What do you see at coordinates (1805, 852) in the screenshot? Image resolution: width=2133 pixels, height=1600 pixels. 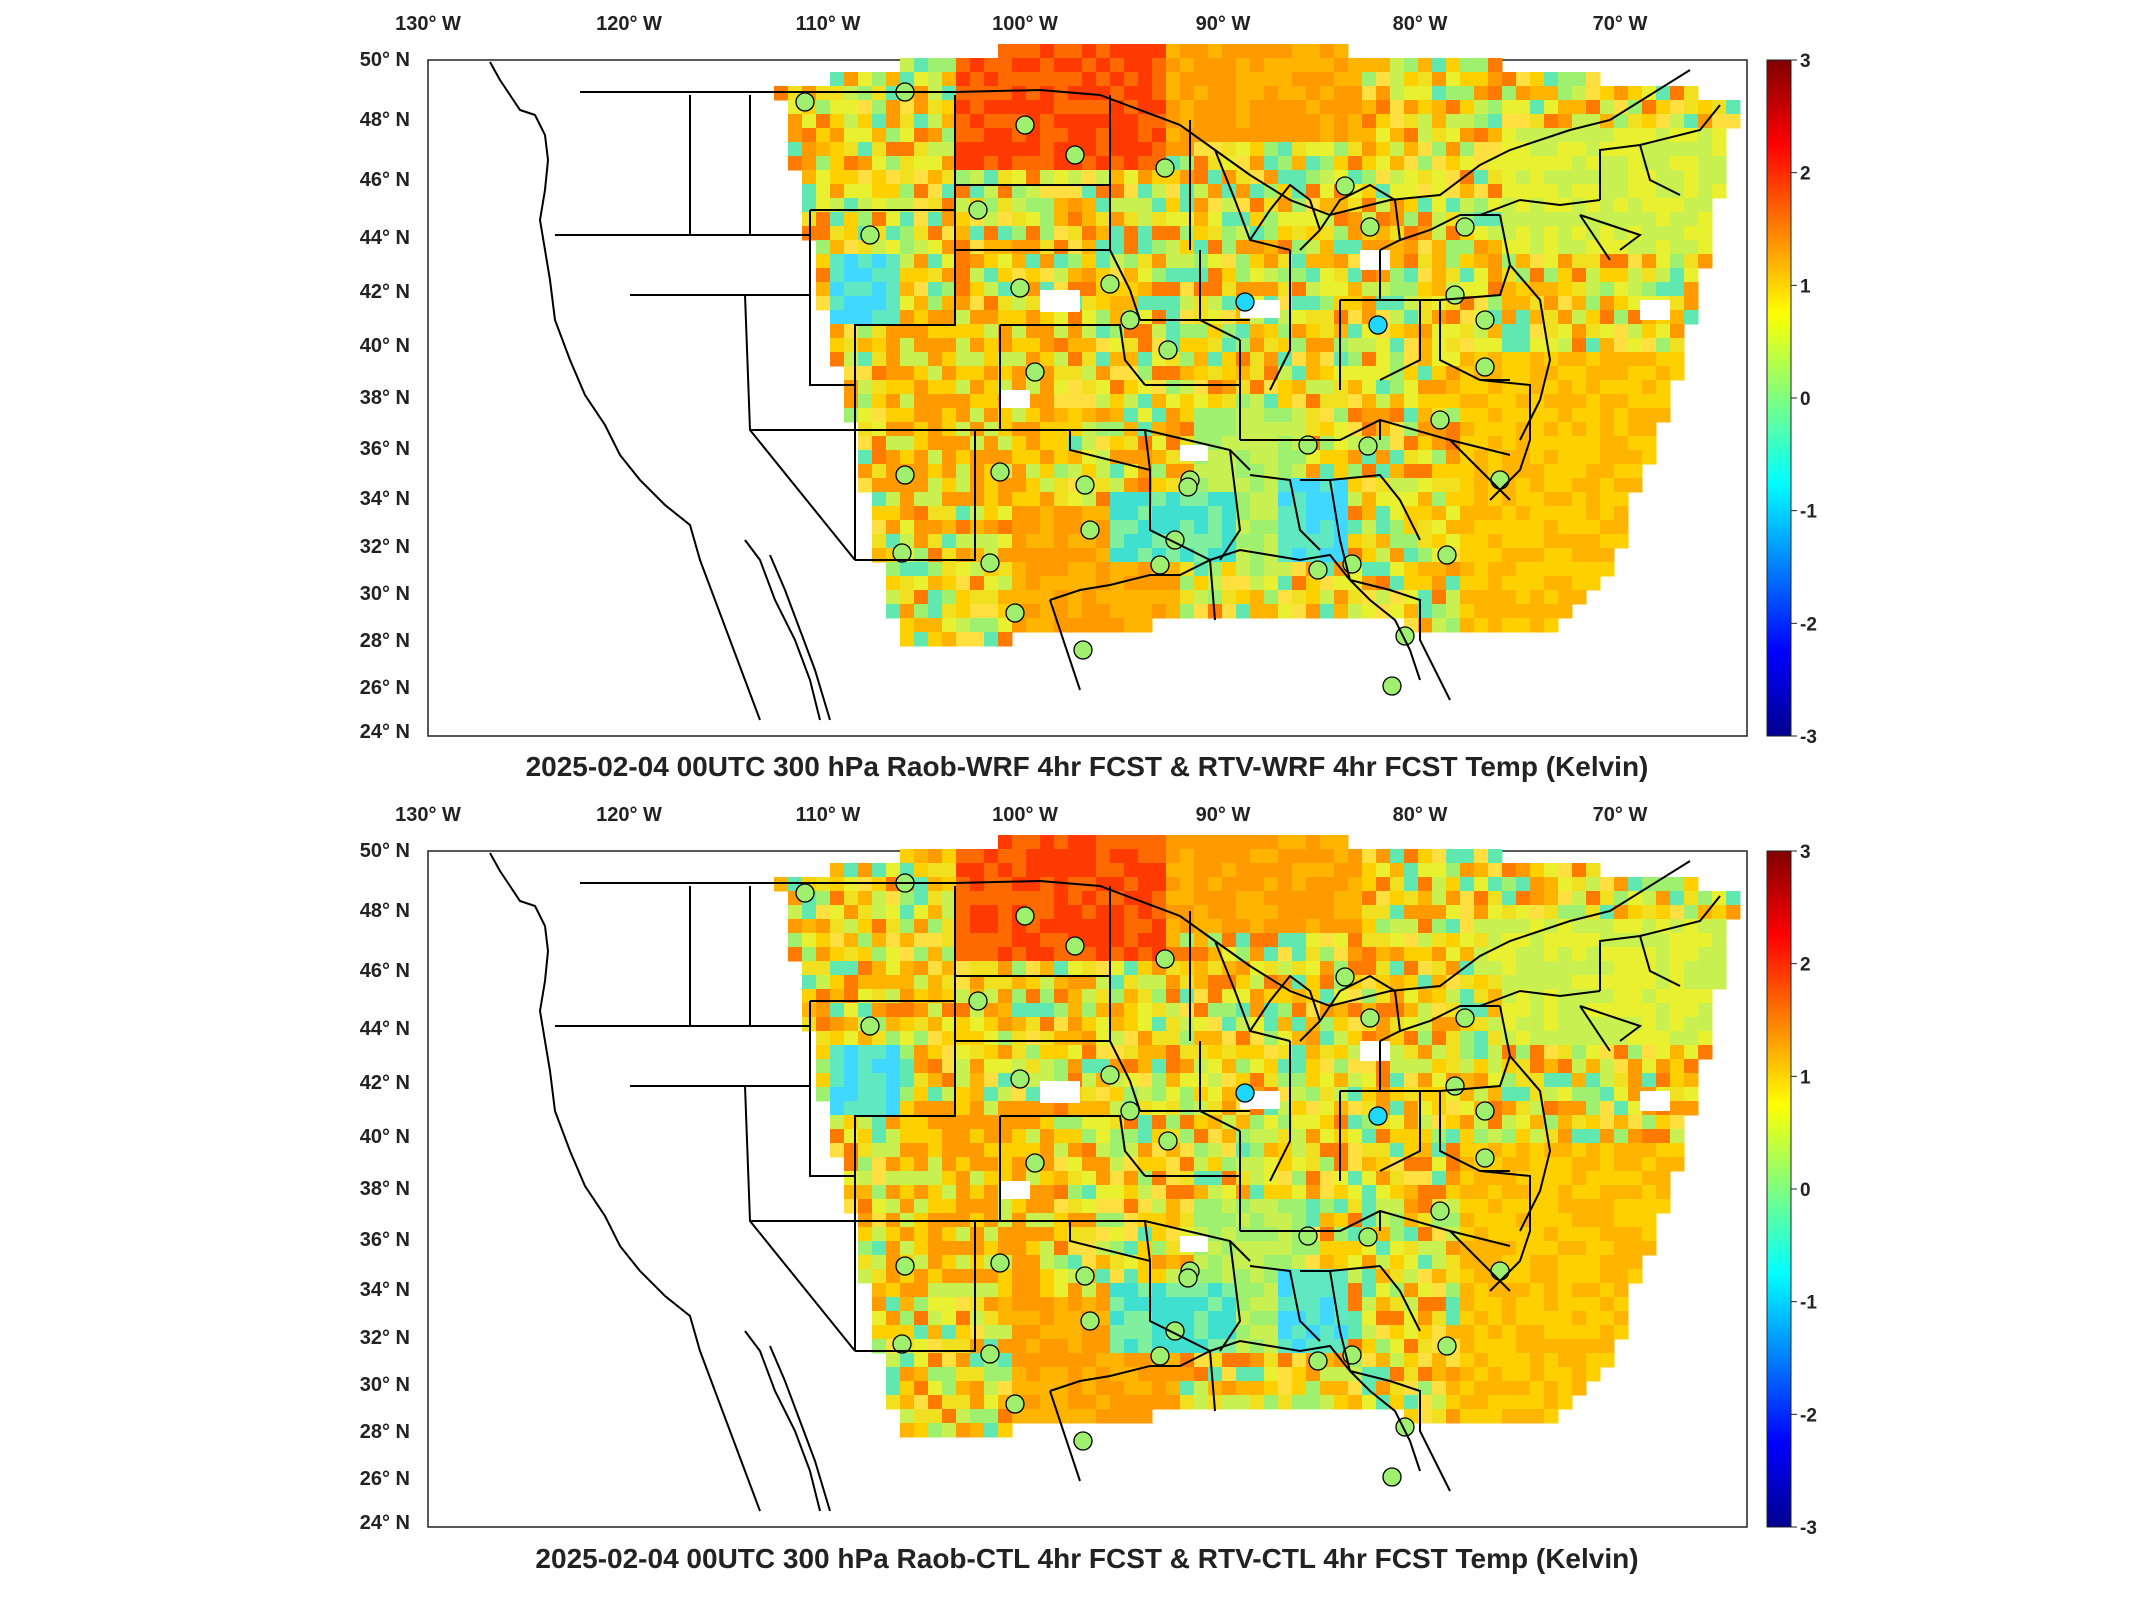 I see `colorbar-tick-label: 3` at bounding box center [1805, 852].